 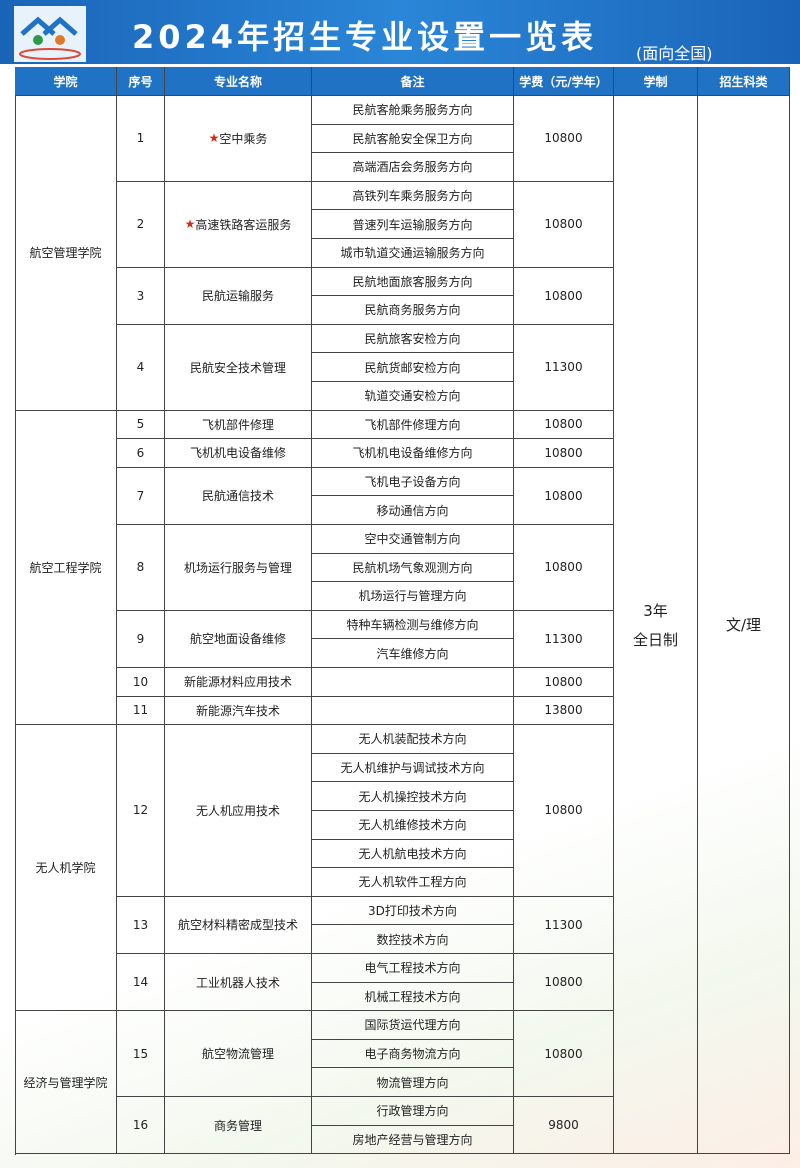 What do you see at coordinates (413, 110) in the screenshot?
I see `note: 民航客舱乘务服务方向` at bounding box center [413, 110].